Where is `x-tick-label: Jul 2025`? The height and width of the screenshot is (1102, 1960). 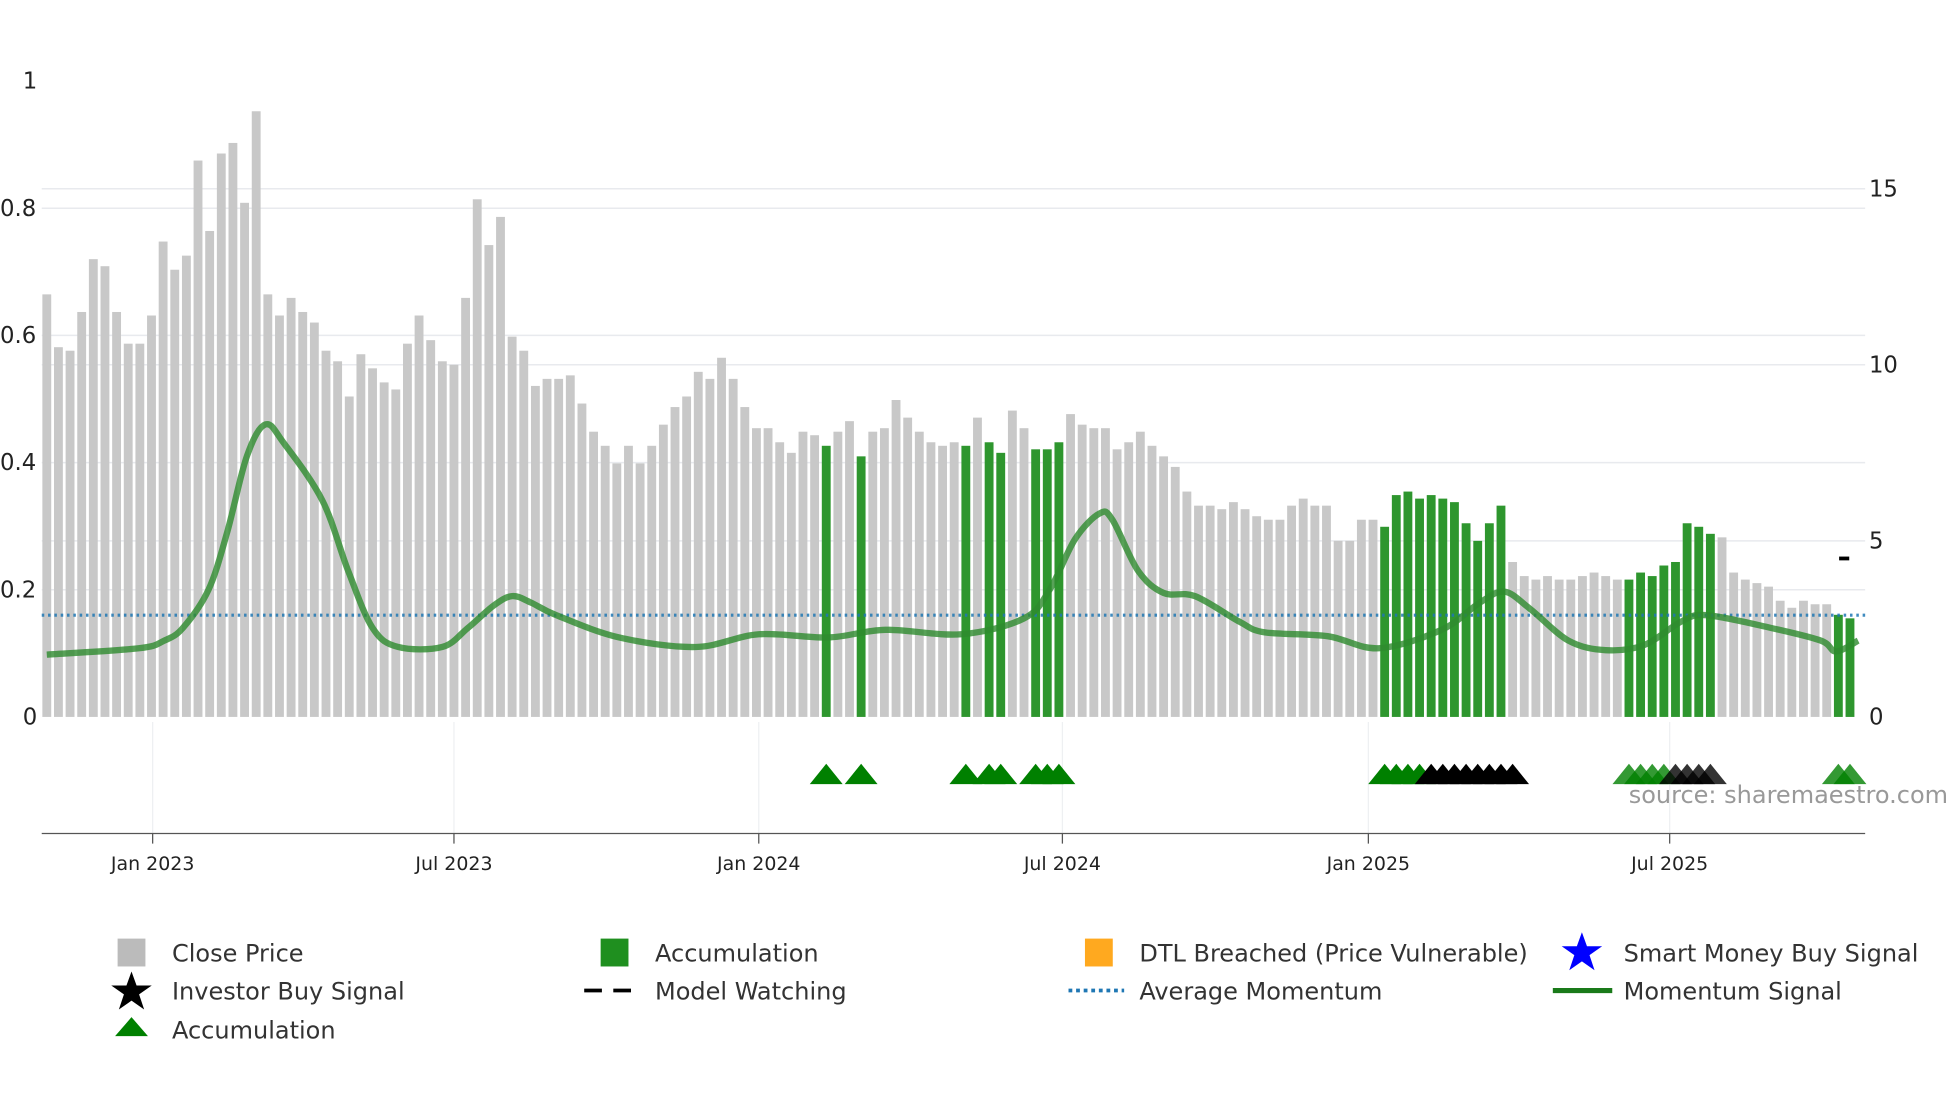 x-tick-label: Jul 2025 is located at coordinates (1669, 864).